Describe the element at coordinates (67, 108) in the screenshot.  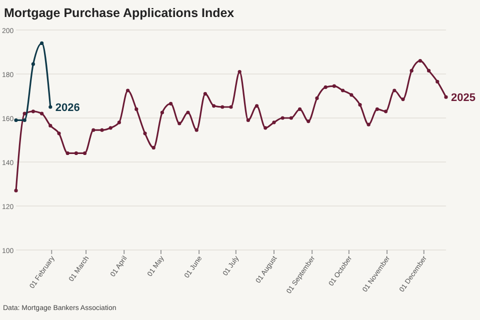
I see `series-label: 2026` at that location.